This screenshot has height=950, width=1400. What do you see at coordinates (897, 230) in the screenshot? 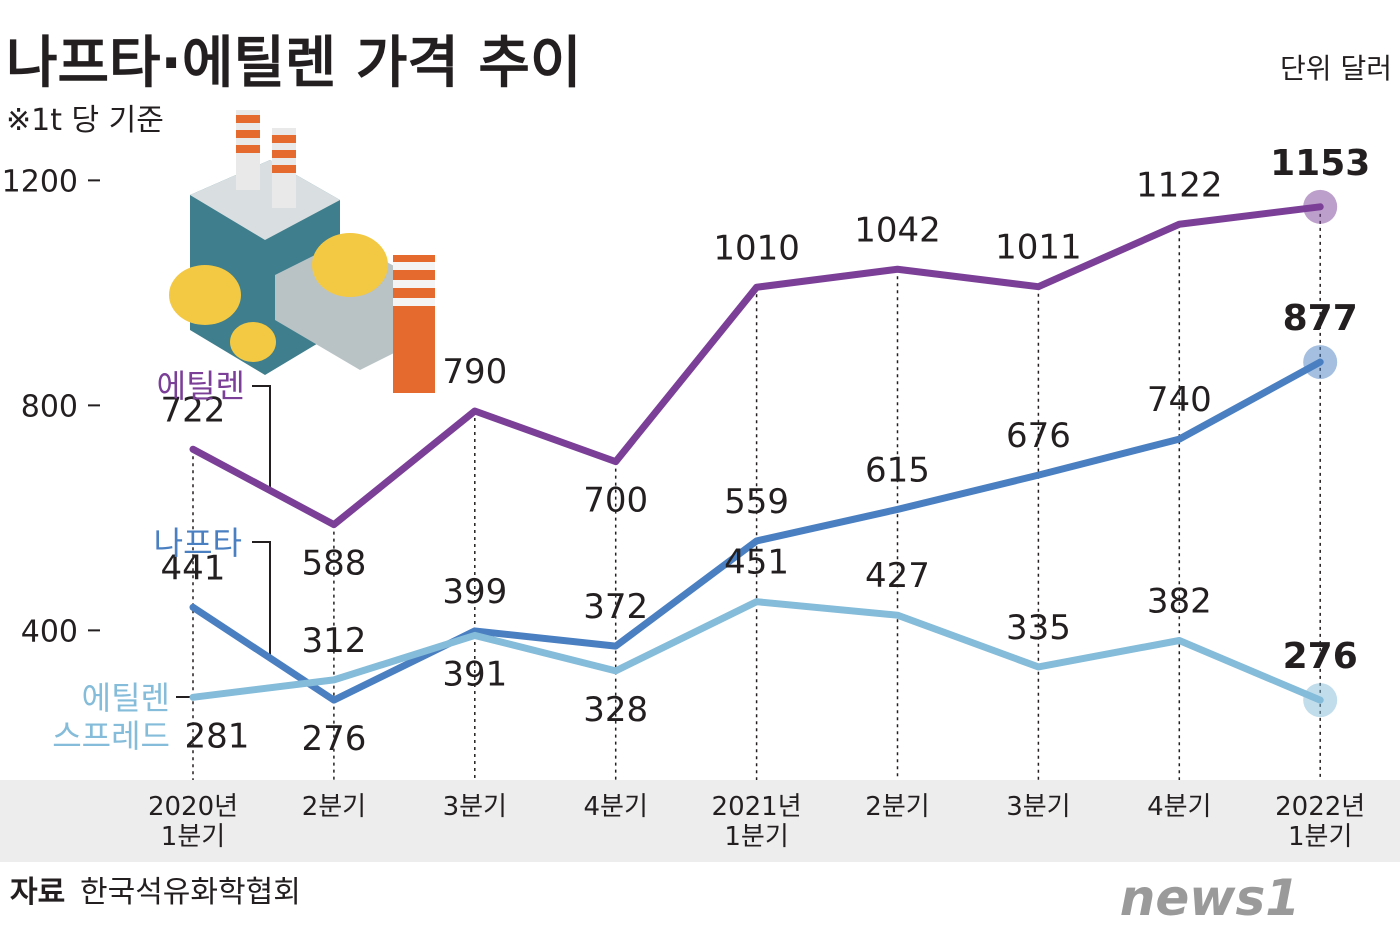
I see `data-label: 1042` at bounding box center [897, 230].